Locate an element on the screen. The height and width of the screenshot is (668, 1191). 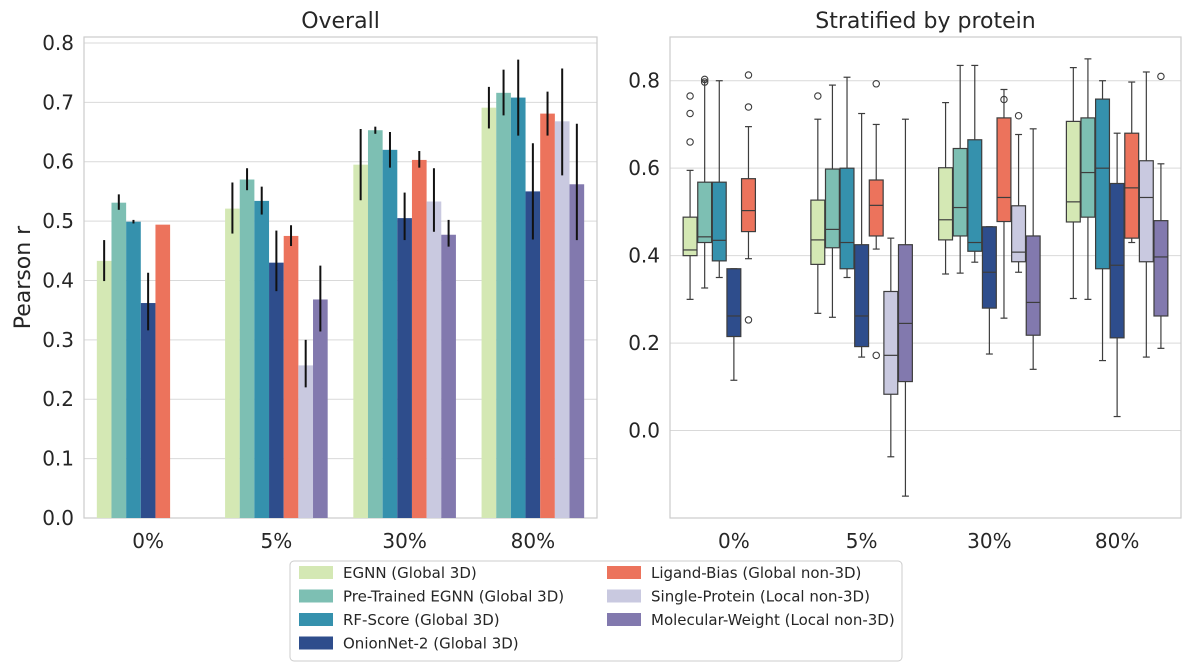
x-tick-label: 5% is located at coordinates (277, 541).